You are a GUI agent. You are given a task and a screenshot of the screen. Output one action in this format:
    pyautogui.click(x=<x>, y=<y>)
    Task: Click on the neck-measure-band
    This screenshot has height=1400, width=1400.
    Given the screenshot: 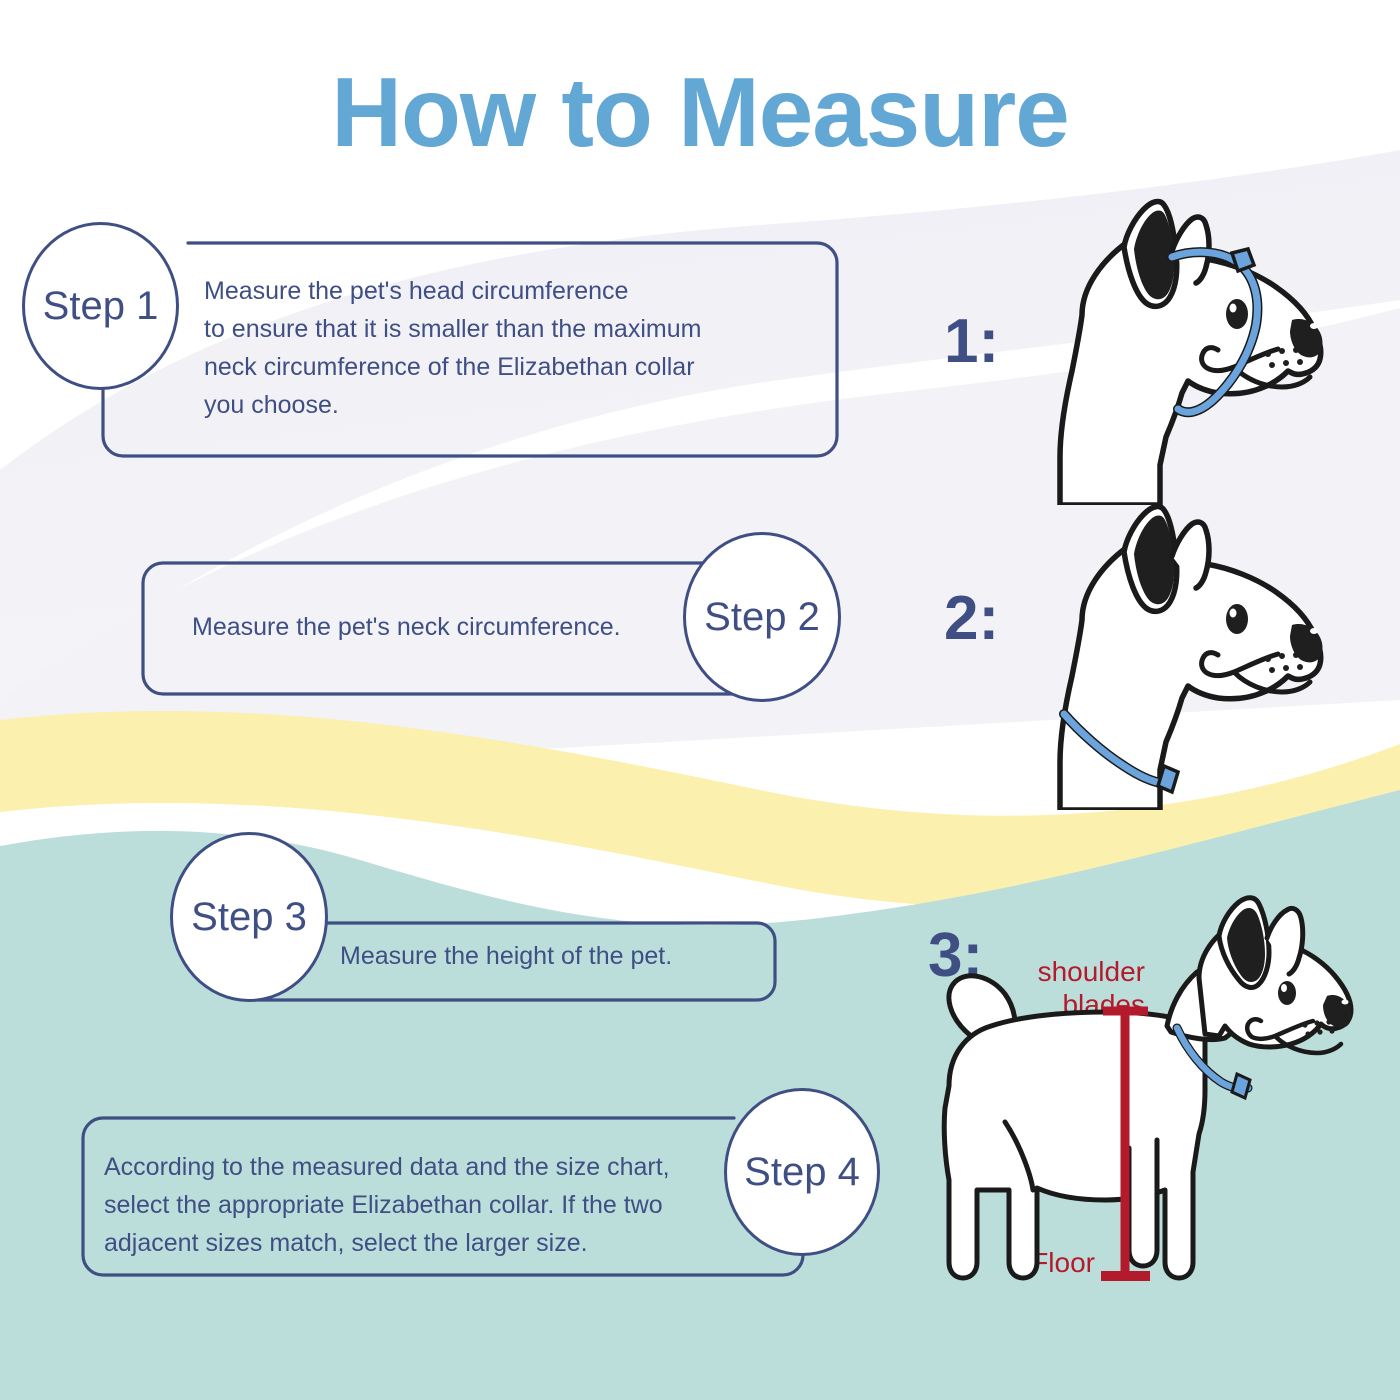 What is the action you would take?
    pyautogui.click(x=1120, y=752)
    